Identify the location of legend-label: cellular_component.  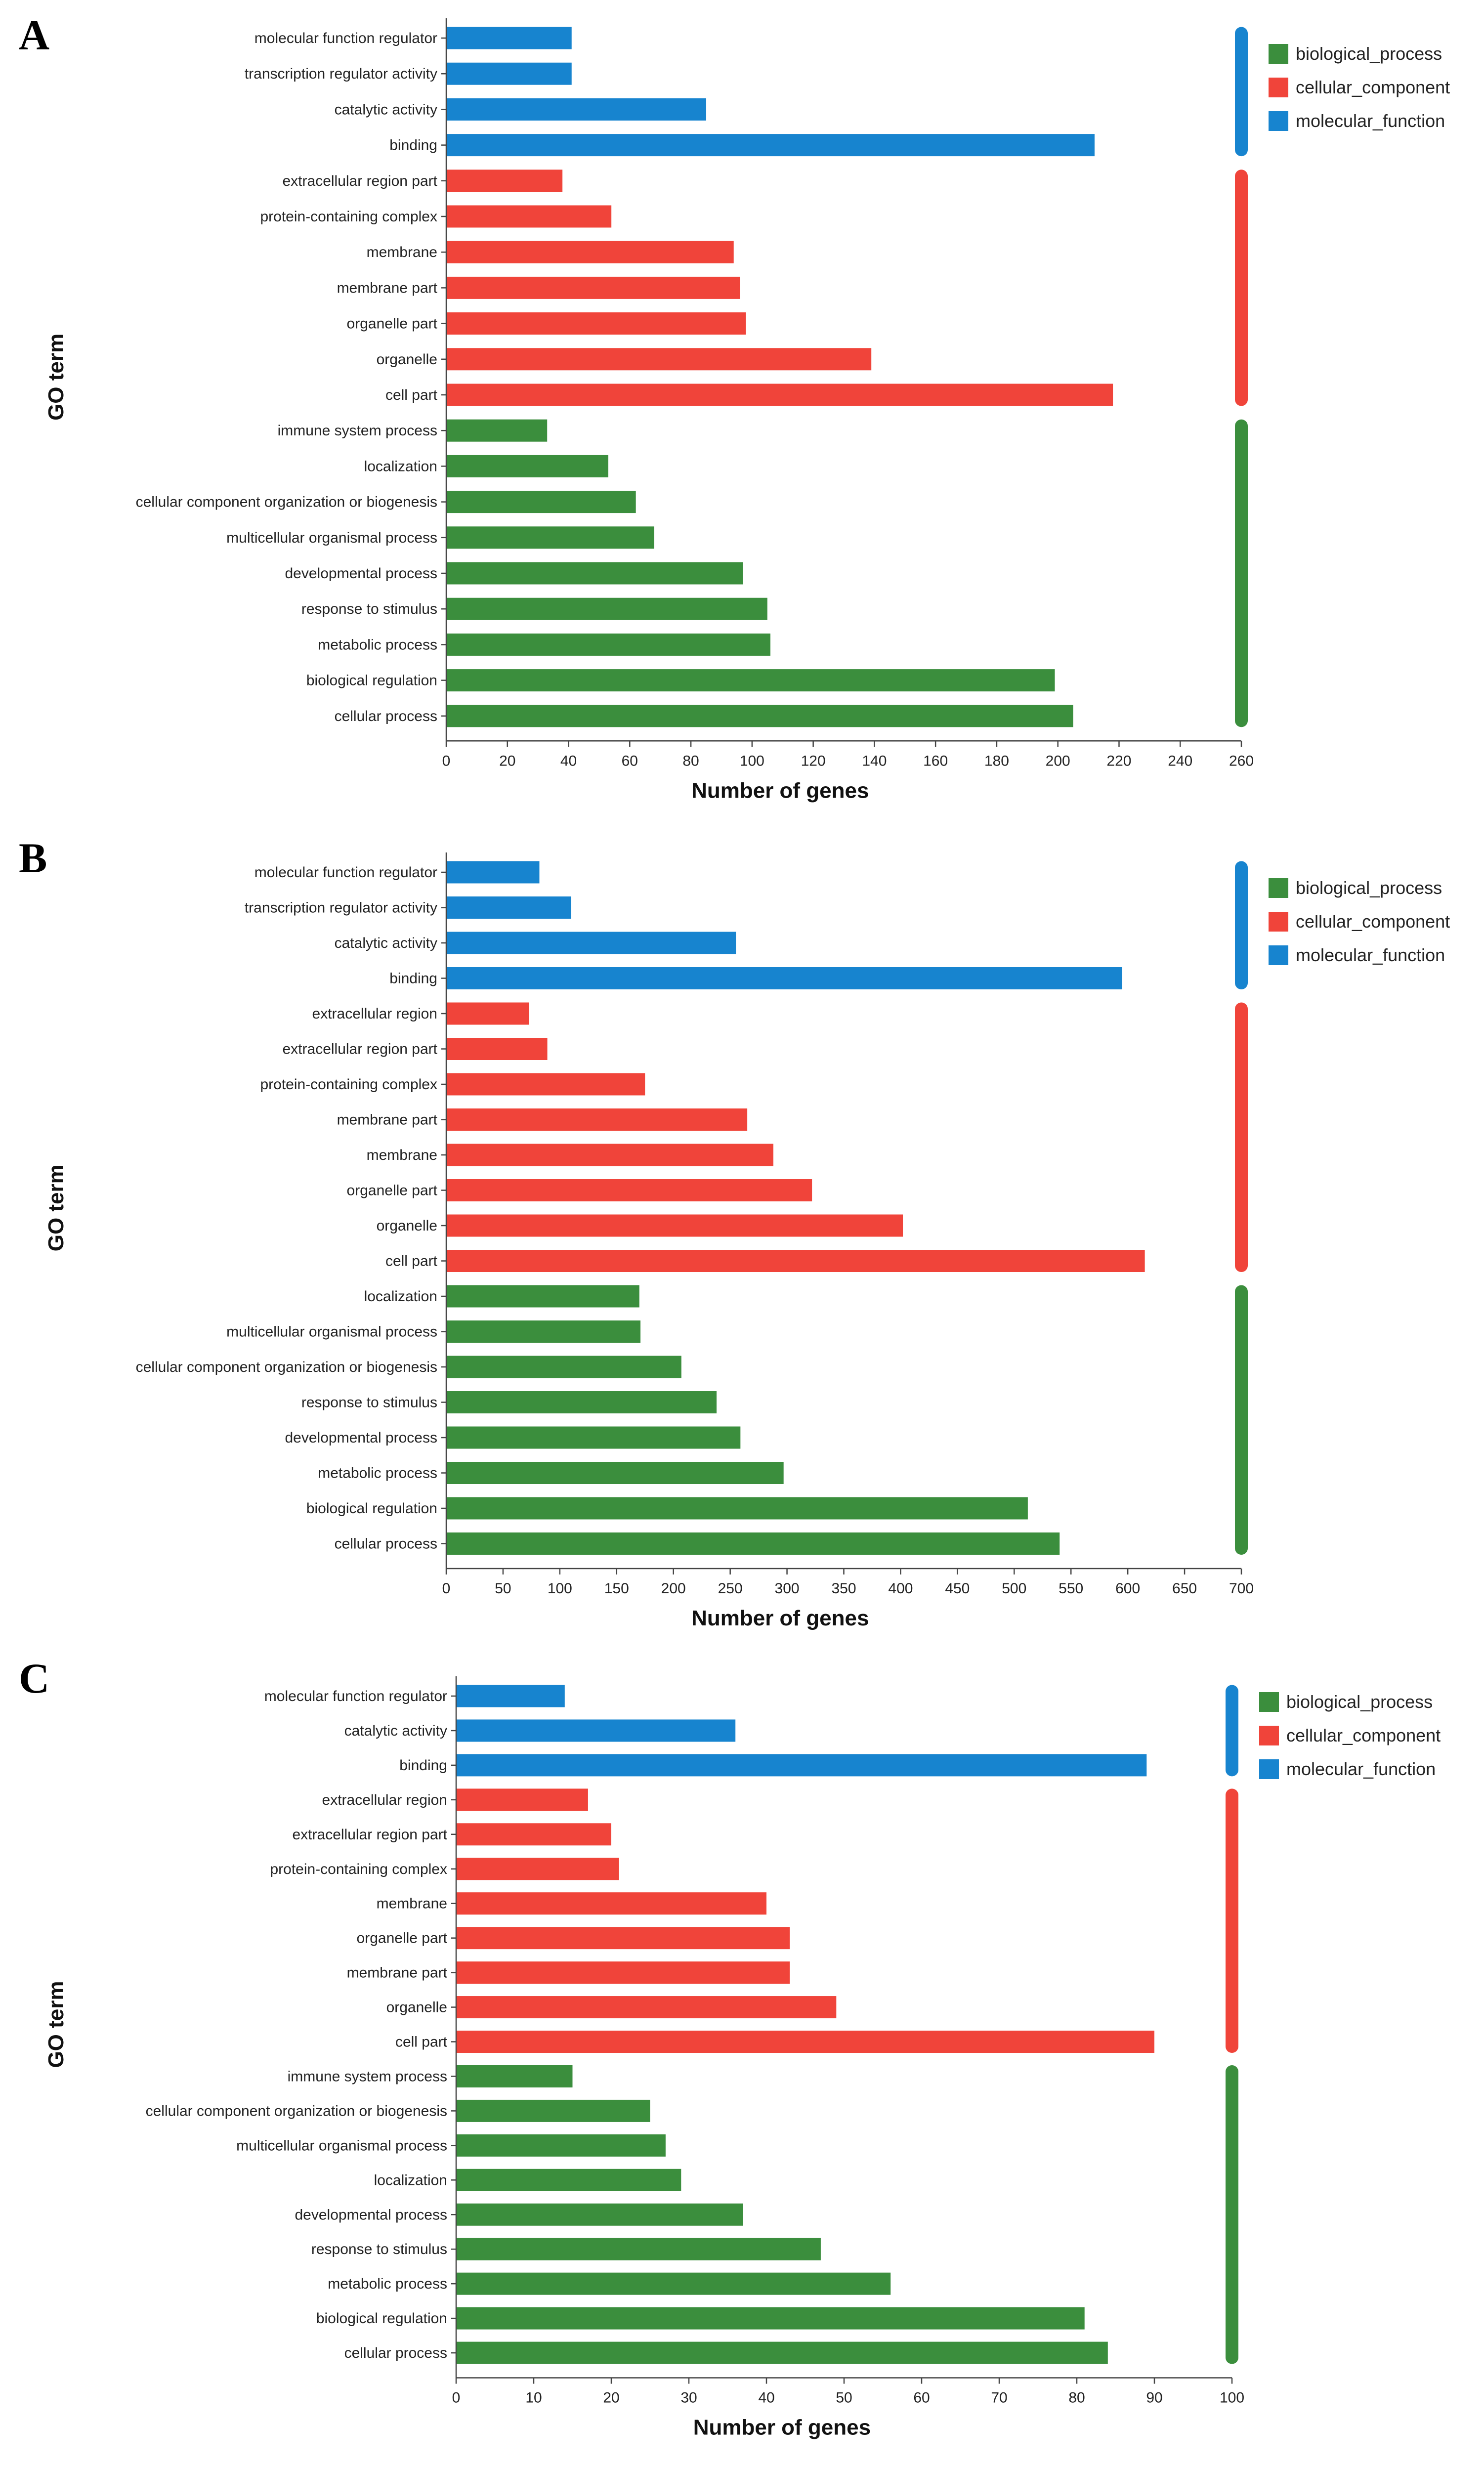
(1373, 921).